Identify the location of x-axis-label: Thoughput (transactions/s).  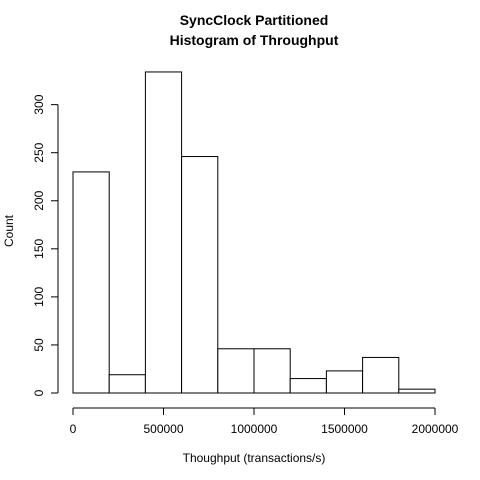
(254, 458).